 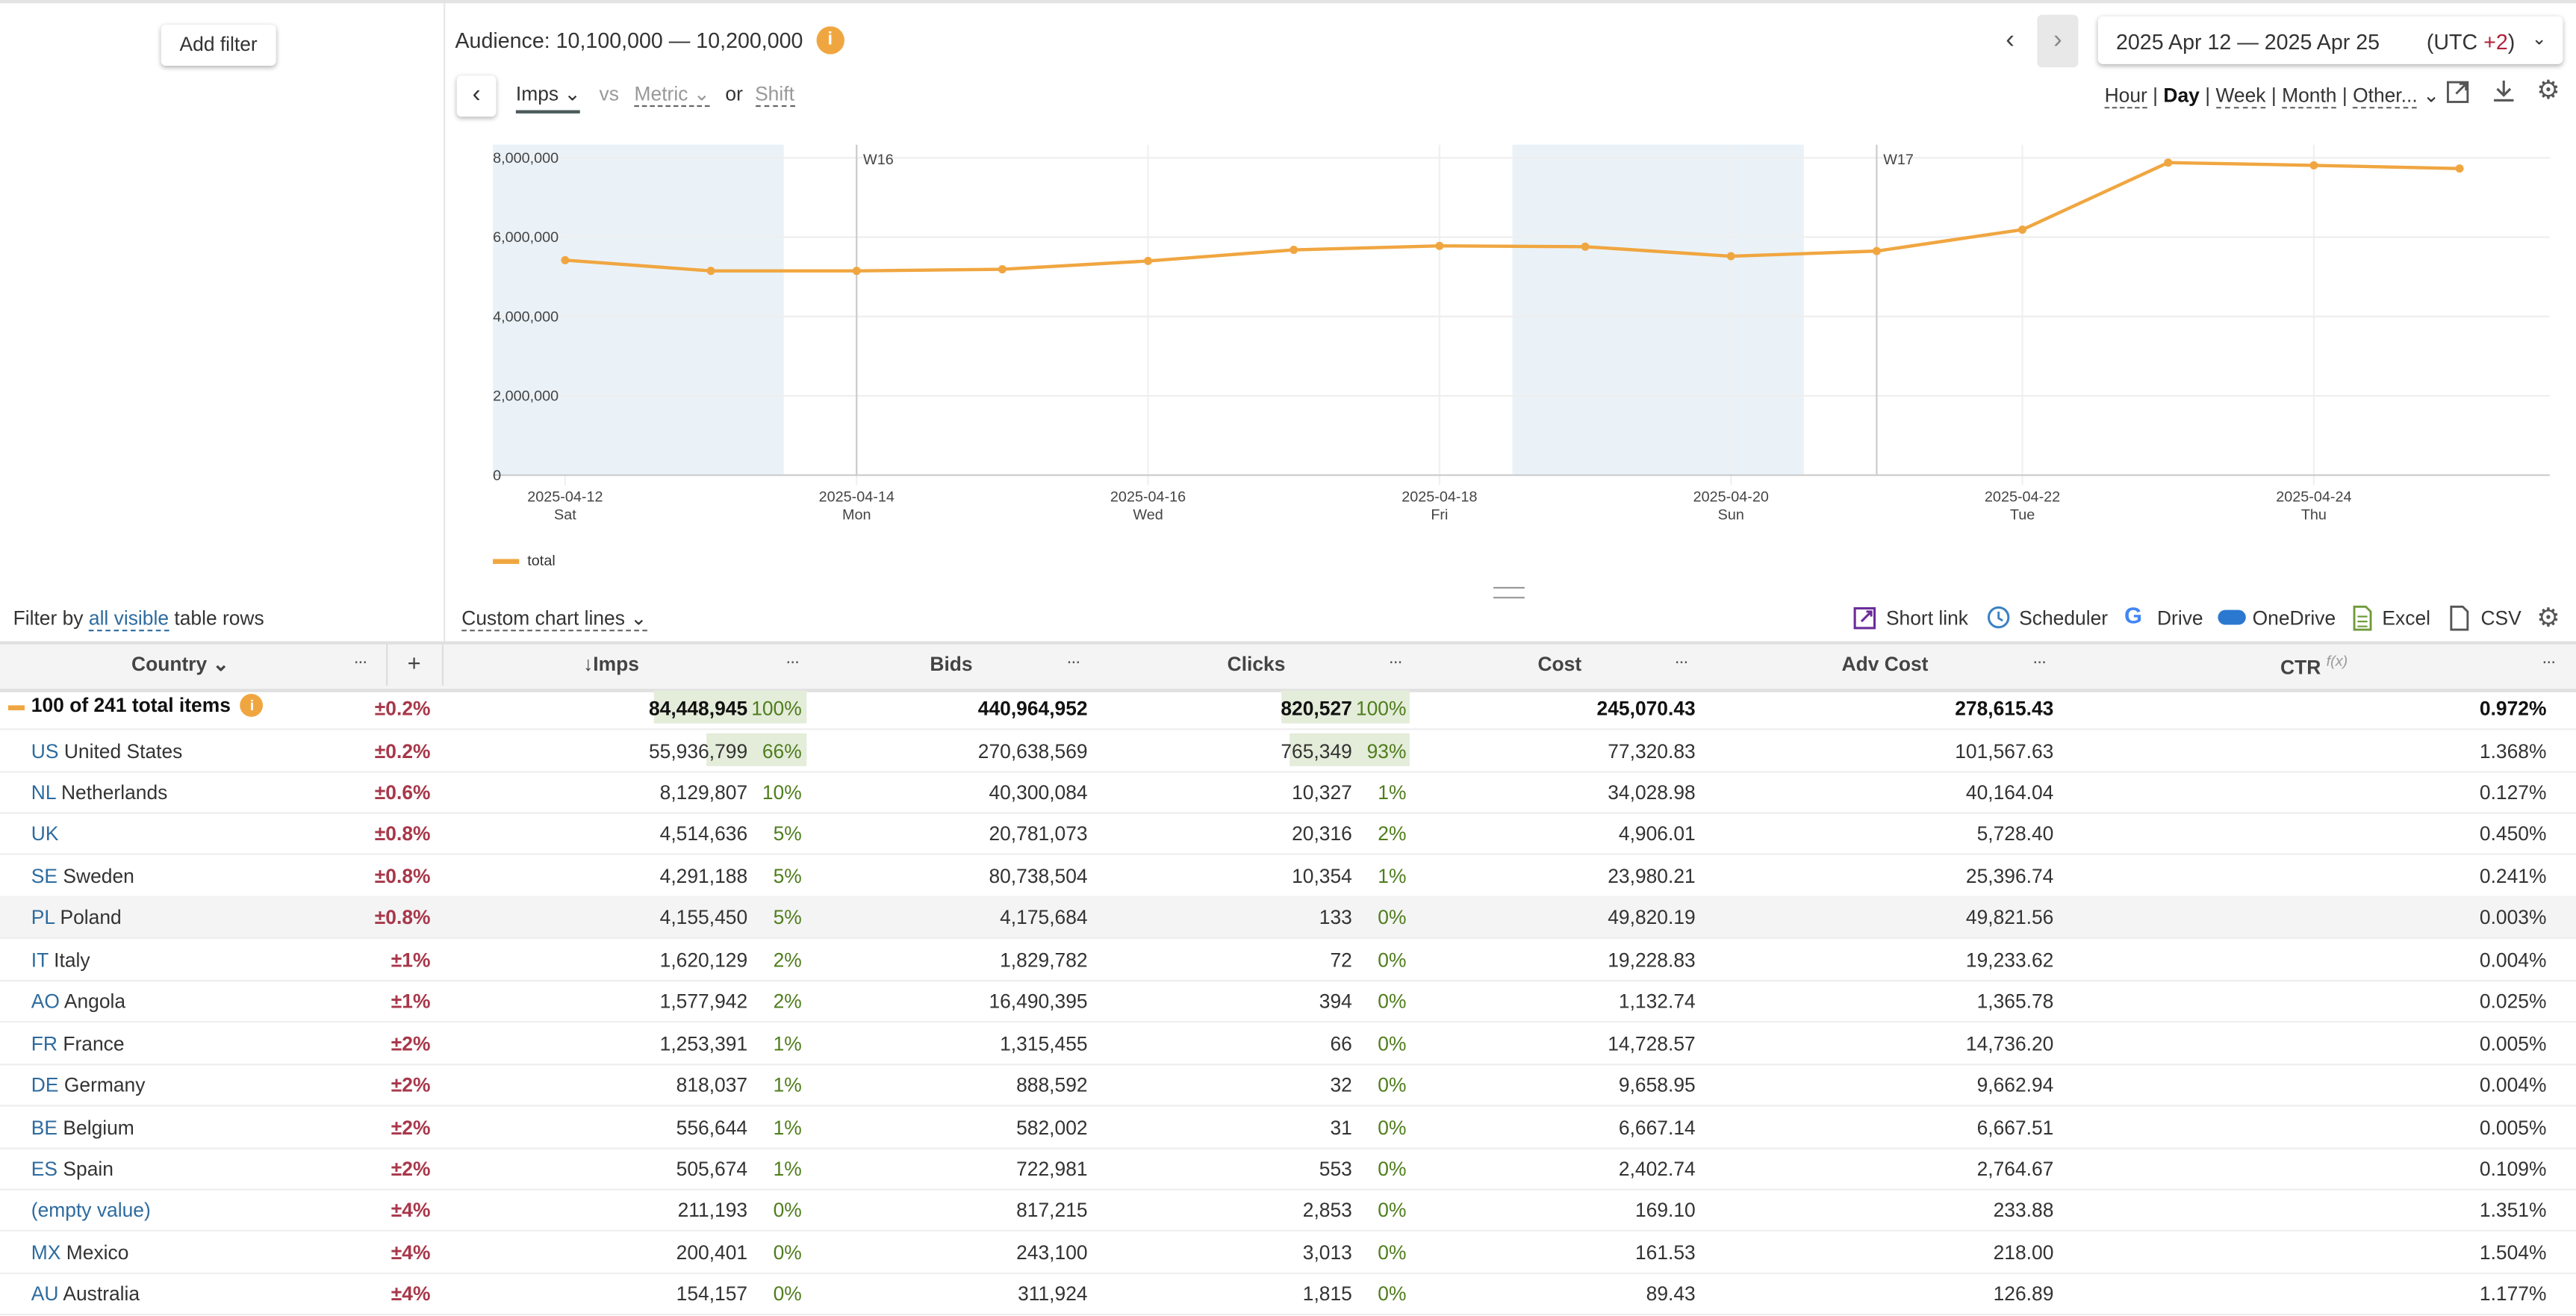 I want to click on imps-percent: 66%, so click(x=782, y=751).